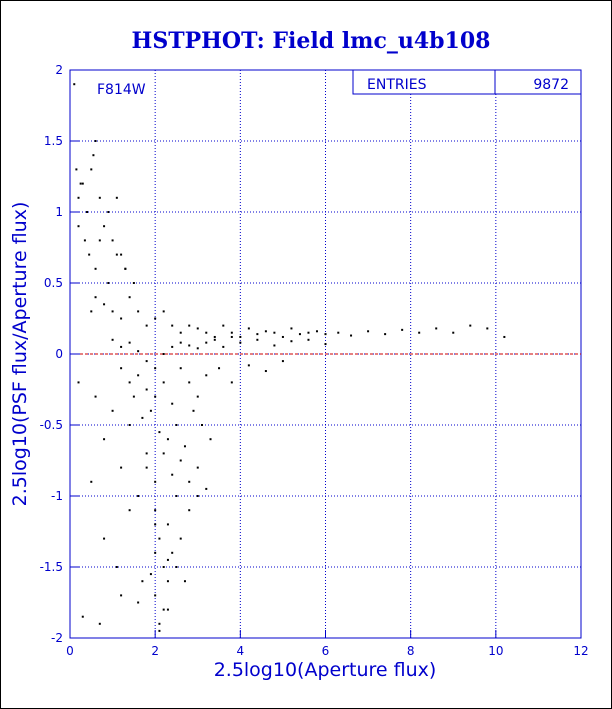 Image resolution: width=612 pixels, height=709 pixels. Describe the element at coordinates (53, 141) in the screenshot. I see `y-tick-label-7: 1.5` at that location.